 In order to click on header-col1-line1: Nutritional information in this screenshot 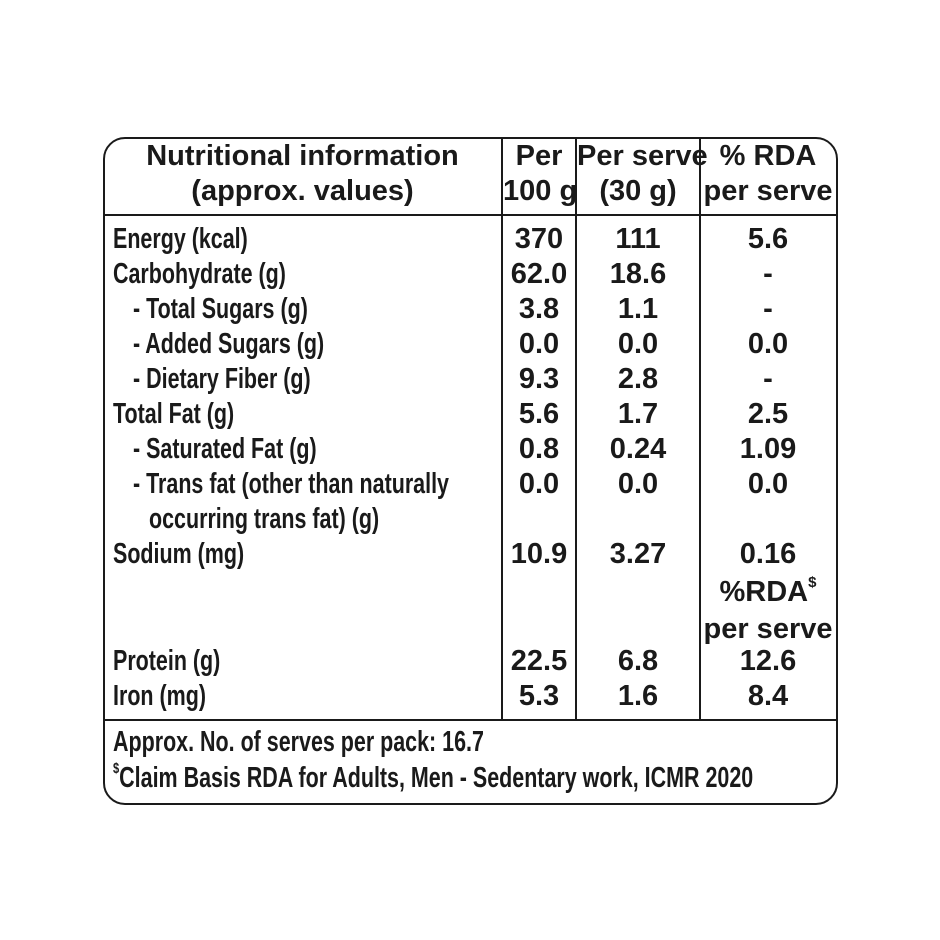, I will do `click(302, 156)`.